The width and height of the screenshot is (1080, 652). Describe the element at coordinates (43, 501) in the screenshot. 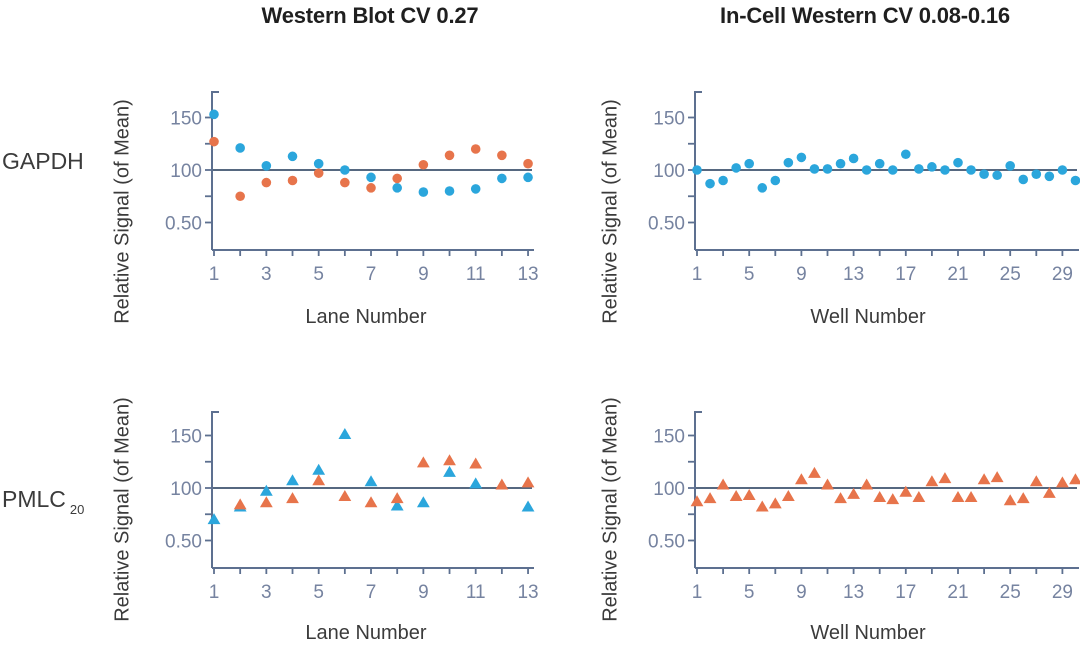

I see `row-label-pmlc20: PMLC 20` at that location.